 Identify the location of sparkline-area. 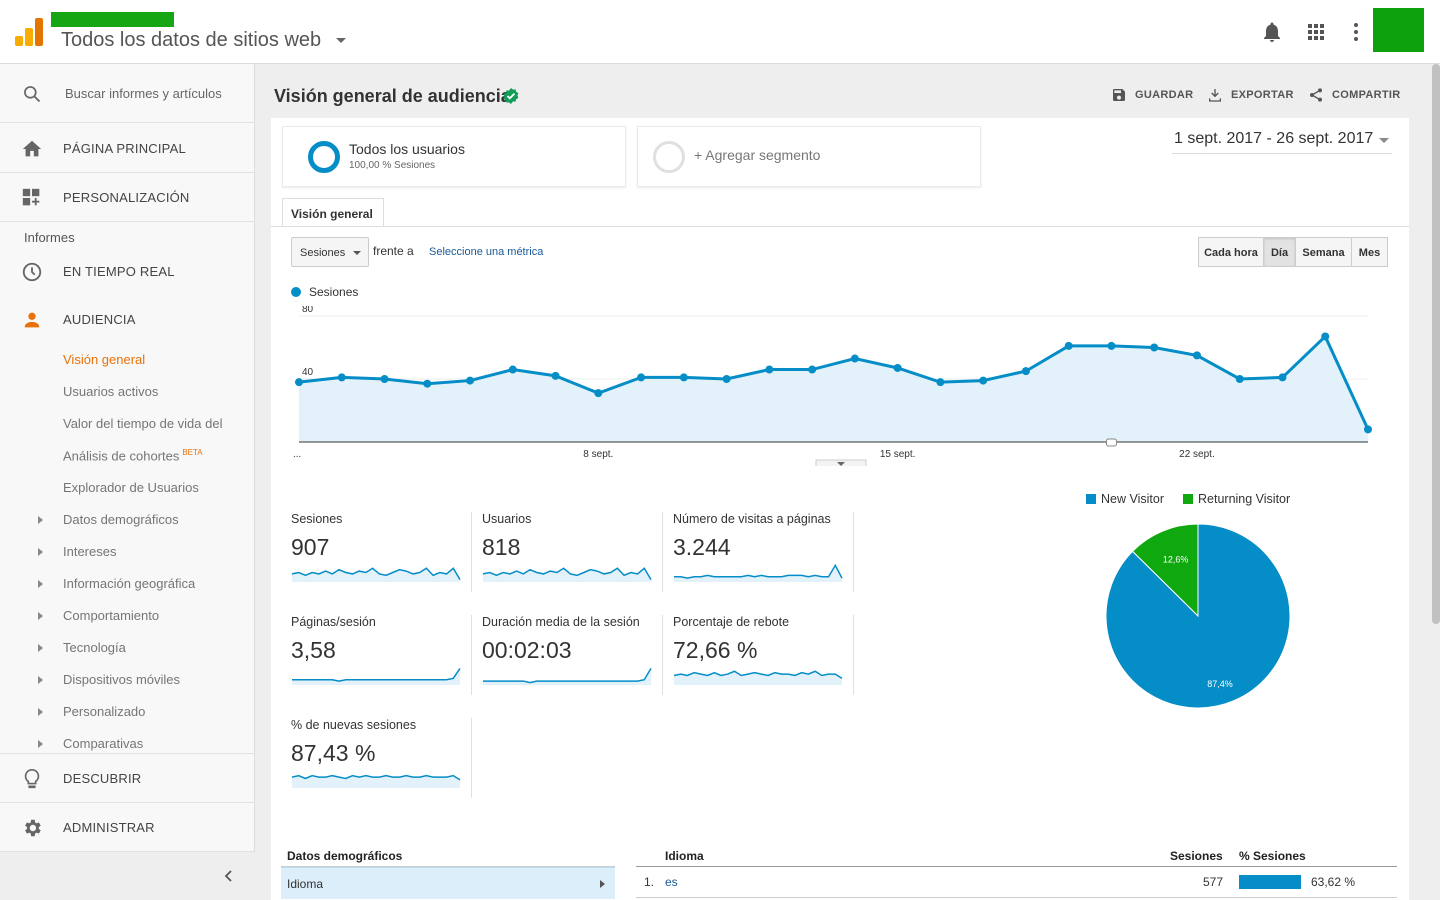
(567, 575).